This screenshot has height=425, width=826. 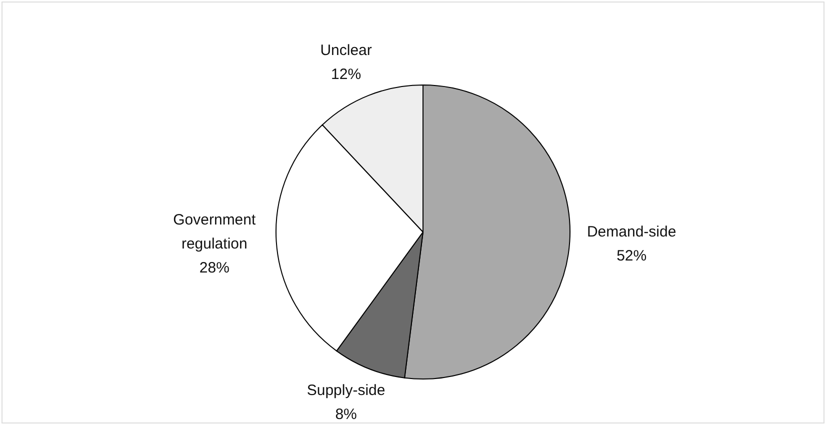 I want to click on slice-label: Demand-side, so click(x=631, y=231).